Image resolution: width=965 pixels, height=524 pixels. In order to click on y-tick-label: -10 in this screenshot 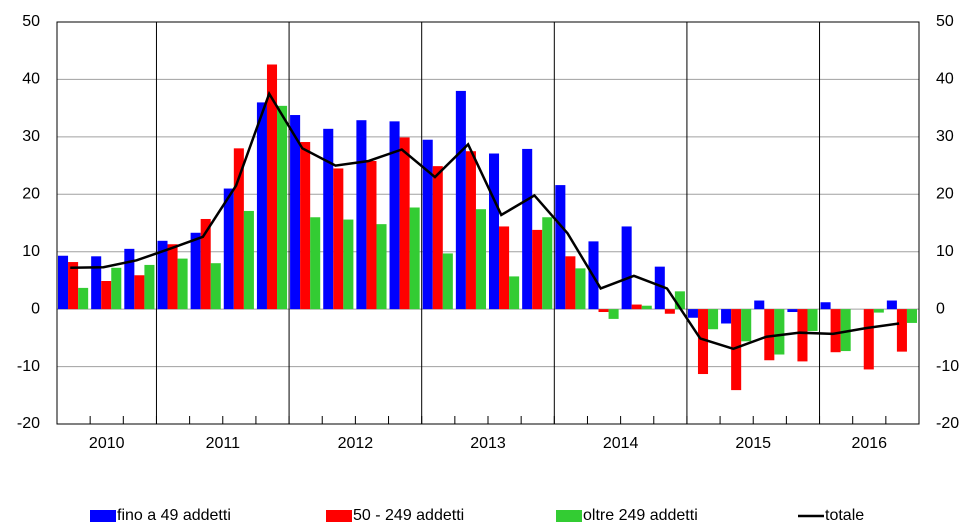, I will do `click(28, 366)`.